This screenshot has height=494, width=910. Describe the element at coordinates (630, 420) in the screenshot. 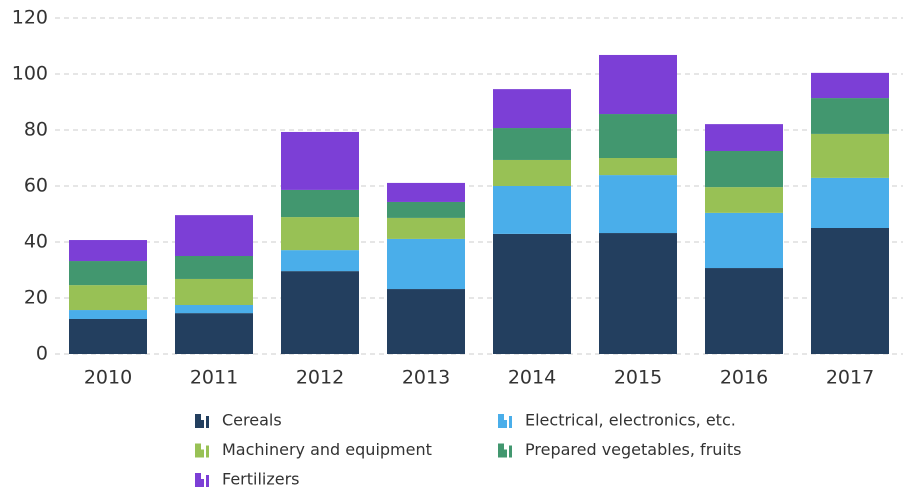

I see `legend-label: Electrical, electronics, etc.` at that location.